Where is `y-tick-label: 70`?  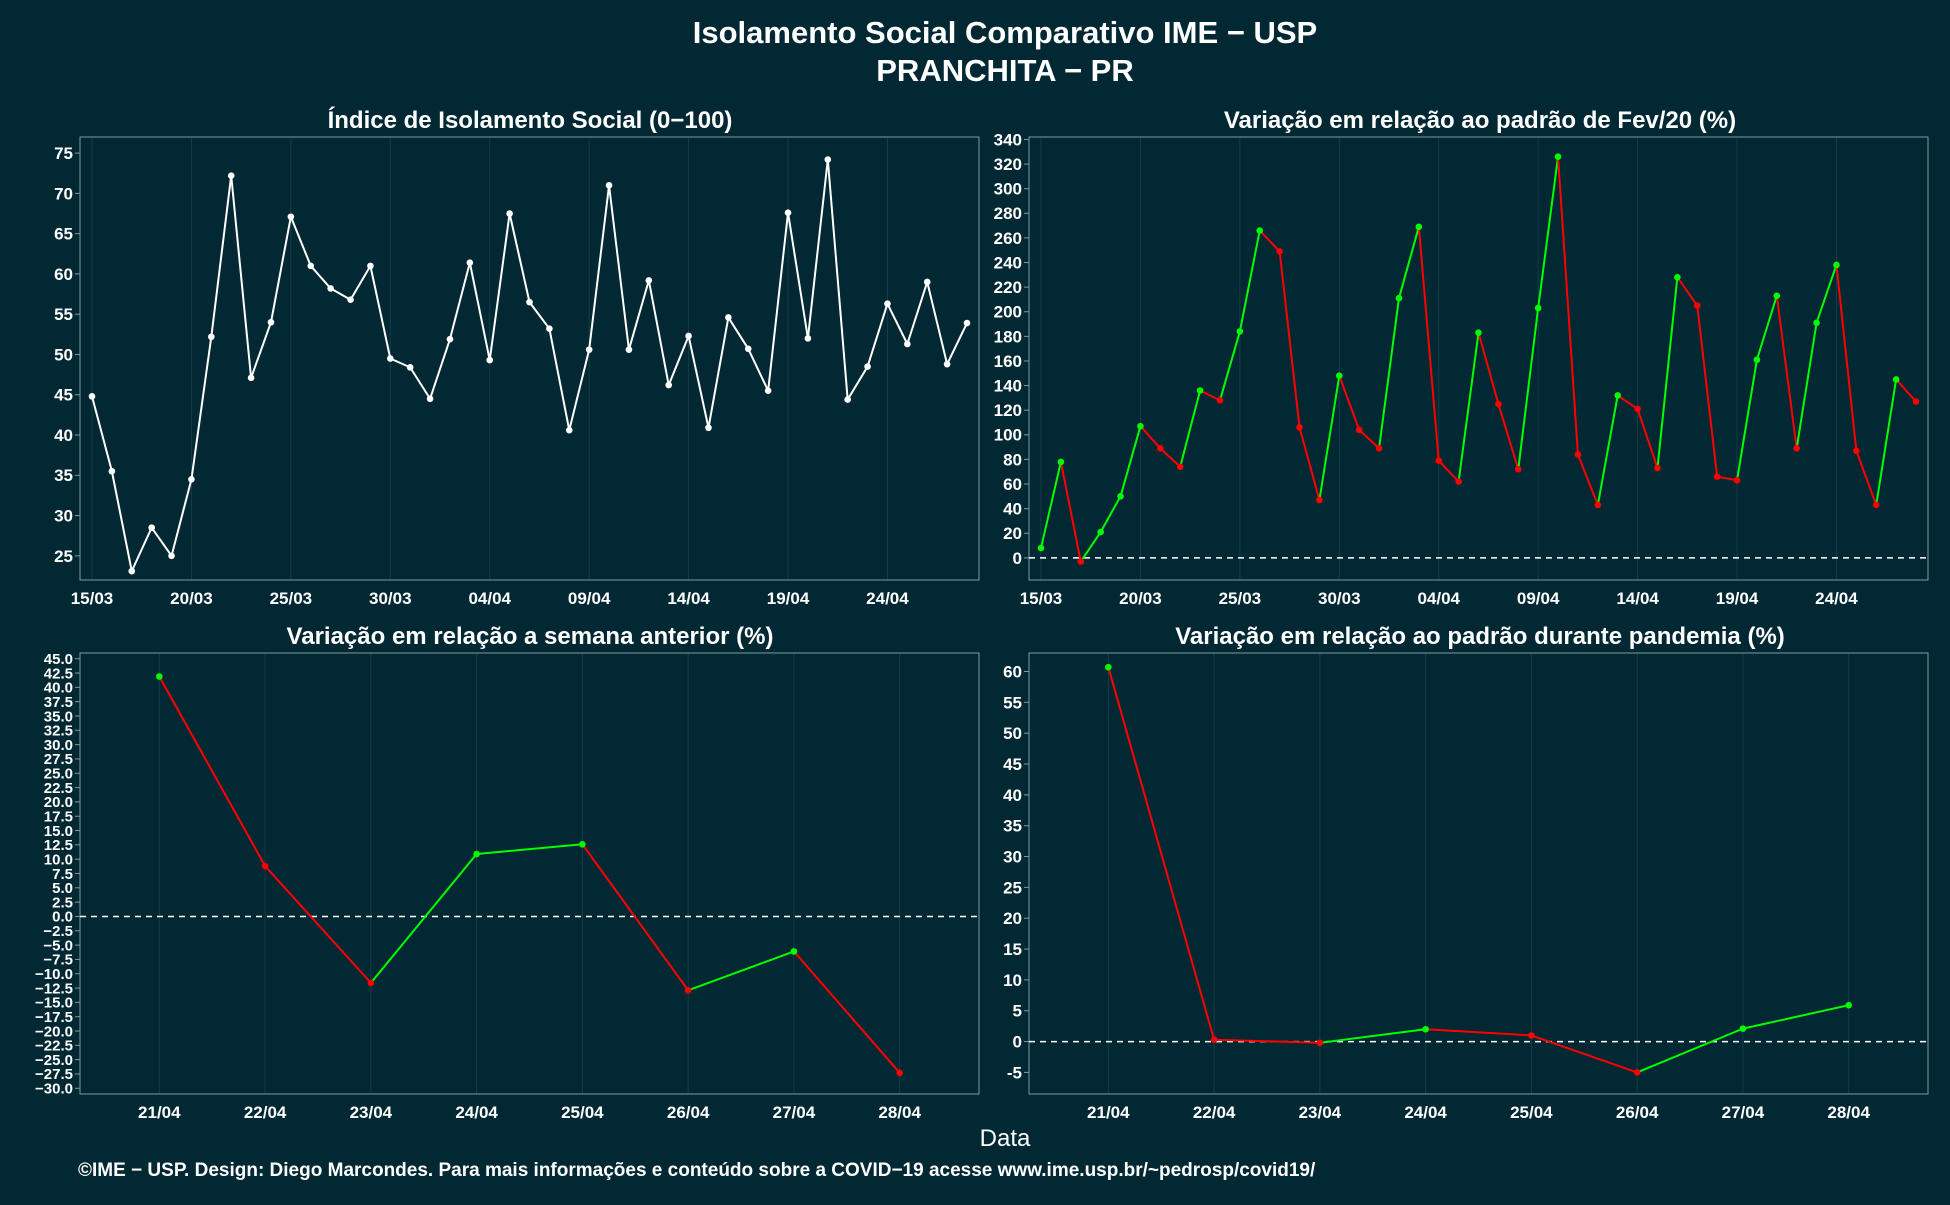 y-tick-label: 70 is located at coordinates (63, 193).